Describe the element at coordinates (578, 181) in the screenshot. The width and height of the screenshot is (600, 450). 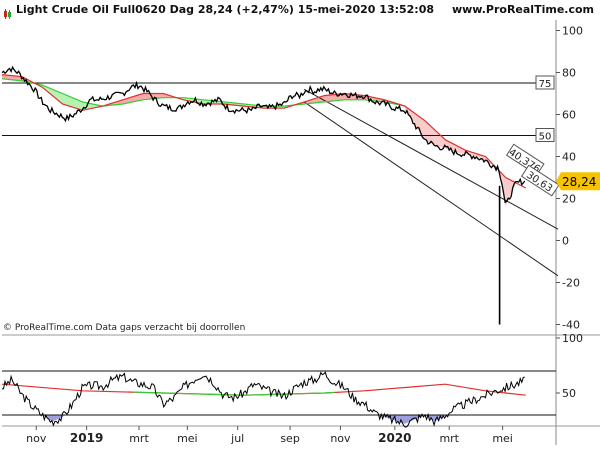
I see `last-price-badge` at that location.